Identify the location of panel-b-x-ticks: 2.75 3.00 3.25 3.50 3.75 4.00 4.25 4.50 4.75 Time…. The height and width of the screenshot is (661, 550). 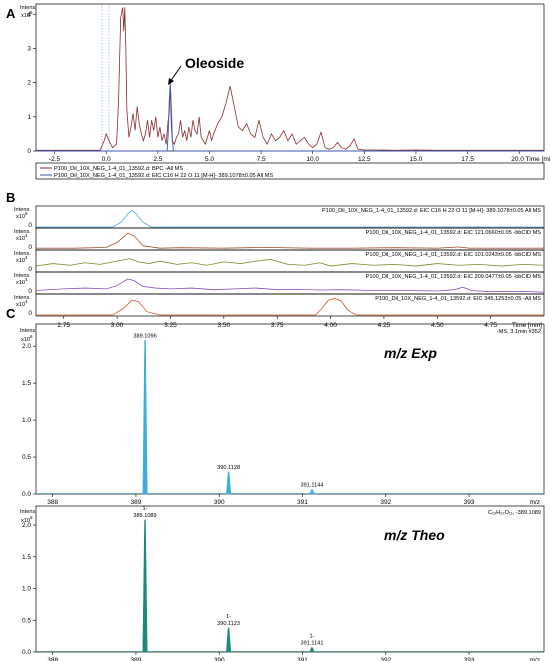
(299, 322).